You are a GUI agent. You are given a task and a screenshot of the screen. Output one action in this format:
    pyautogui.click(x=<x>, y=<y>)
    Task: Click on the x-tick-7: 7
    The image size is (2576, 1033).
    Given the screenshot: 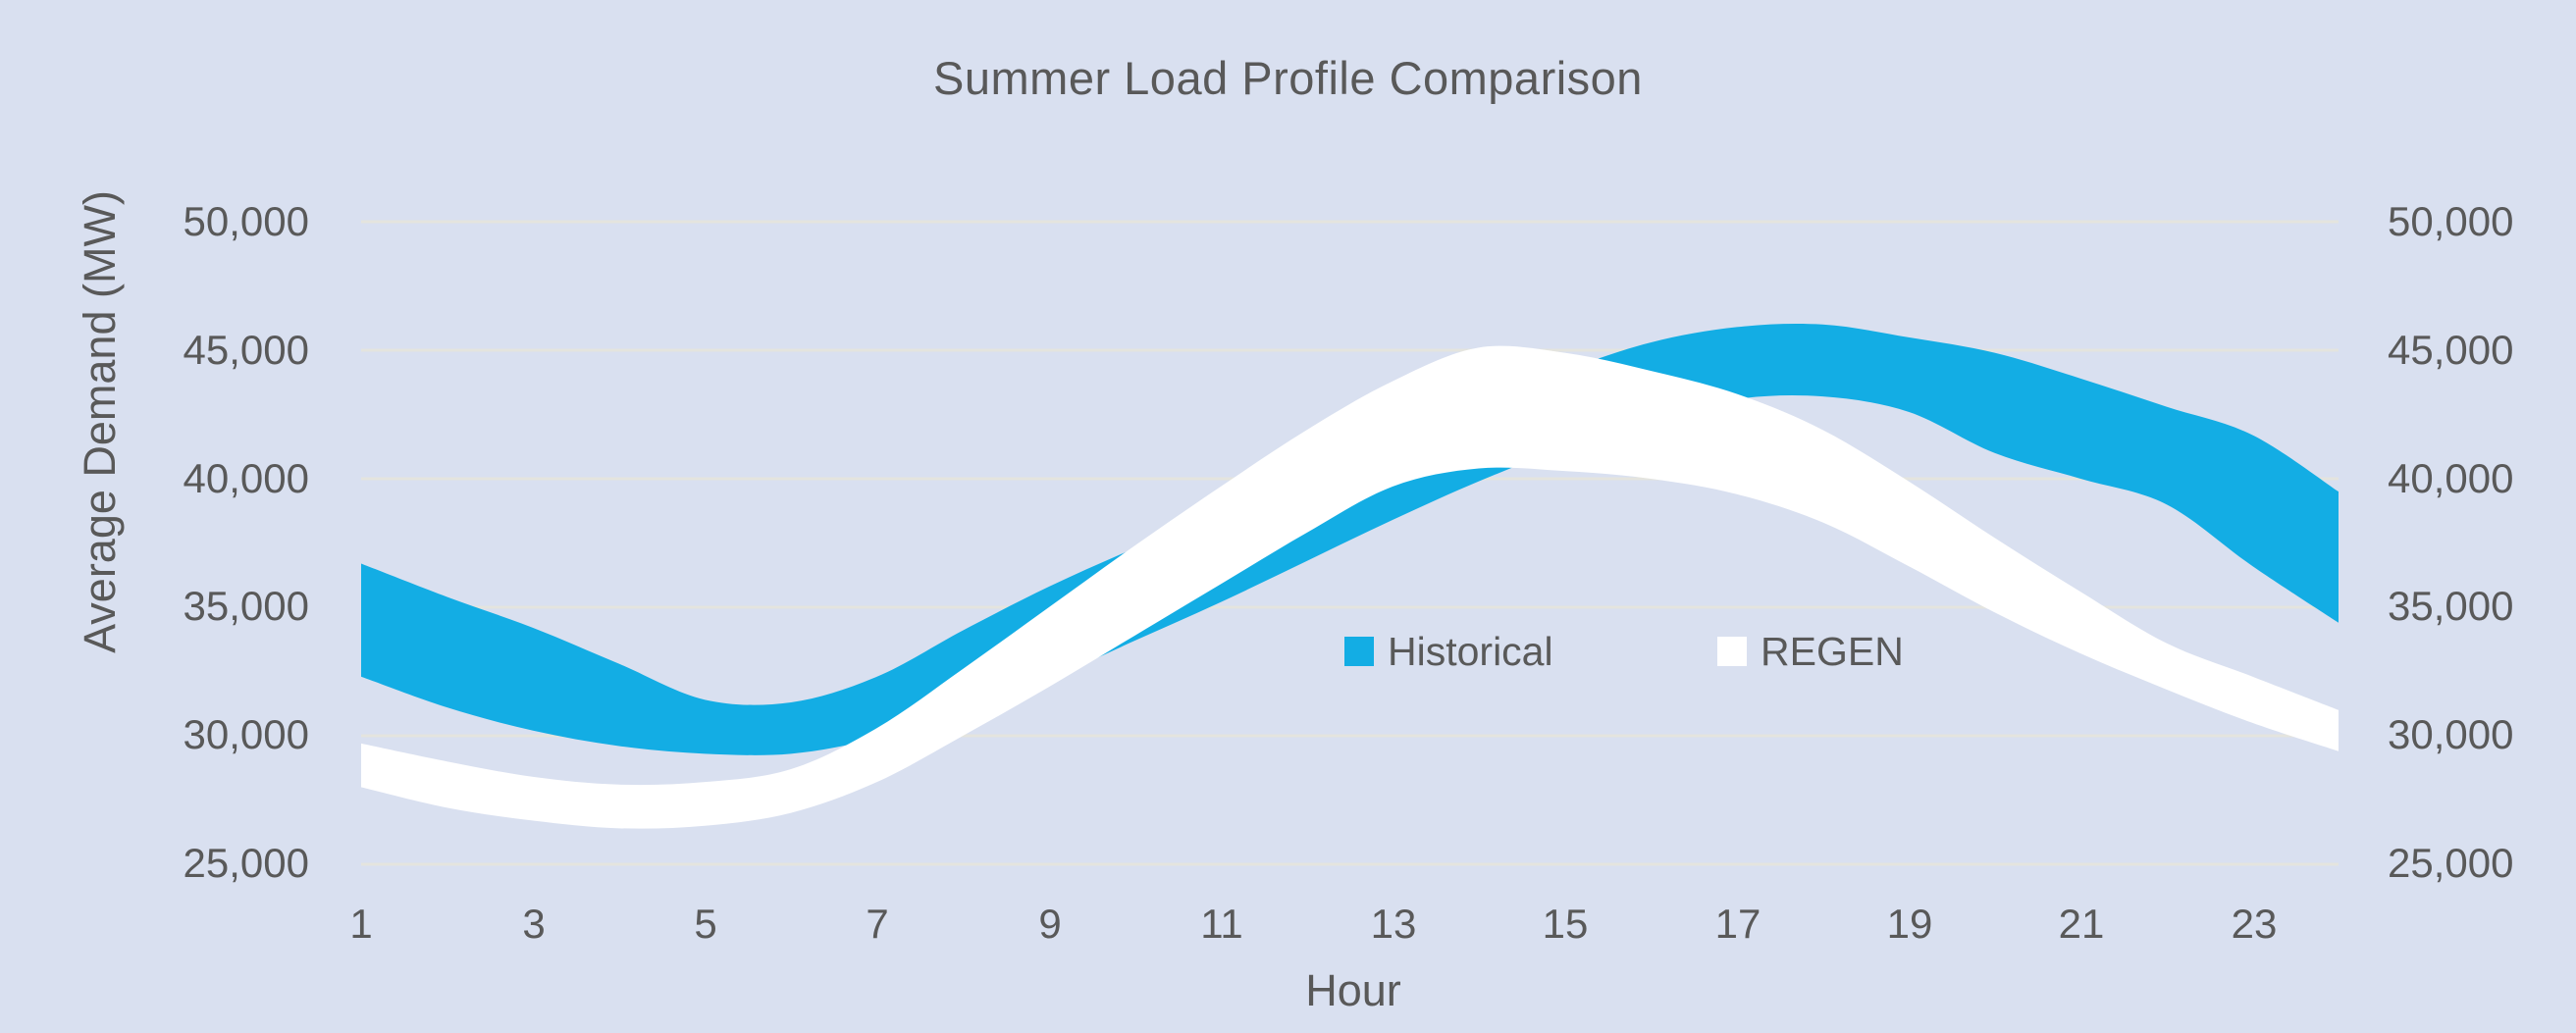 What is the action you would take?
    pyautogui.click(x=877, y=924)
    